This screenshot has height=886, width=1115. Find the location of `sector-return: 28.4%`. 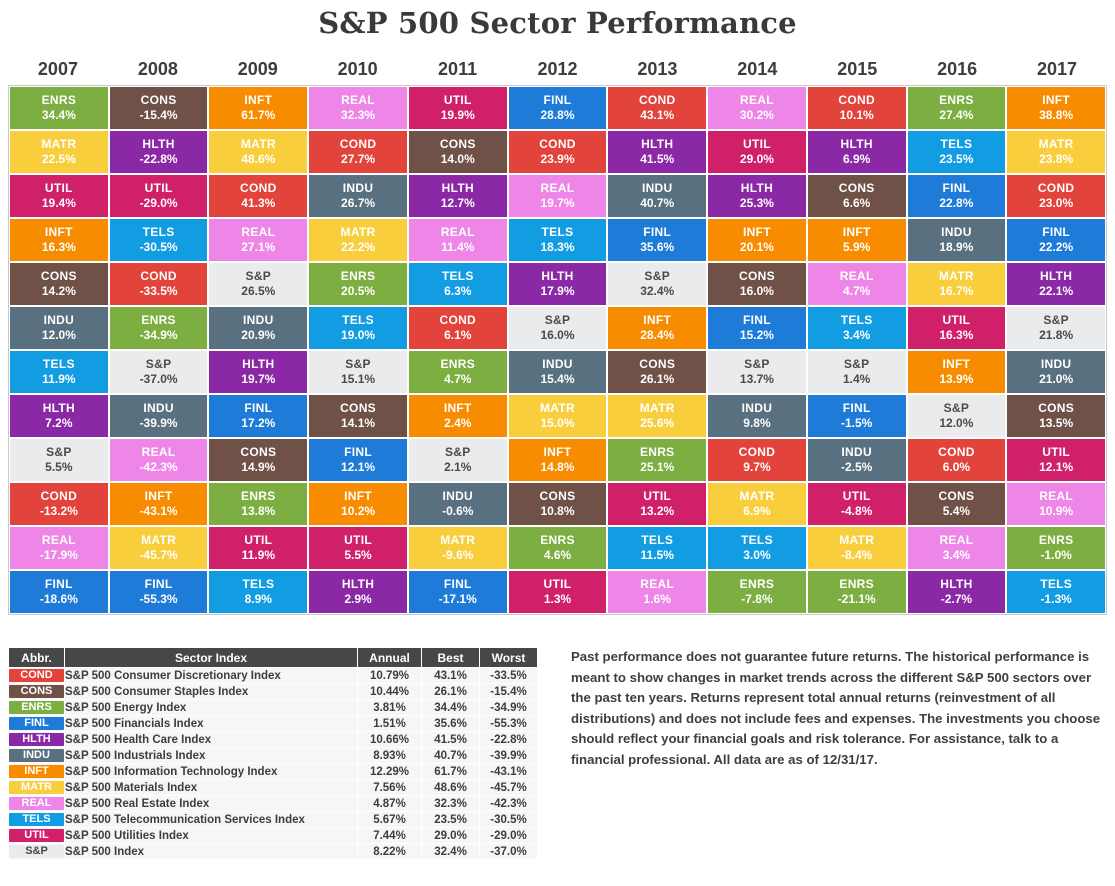

sector-return: 28.4% is located at coordinates (657, 335).